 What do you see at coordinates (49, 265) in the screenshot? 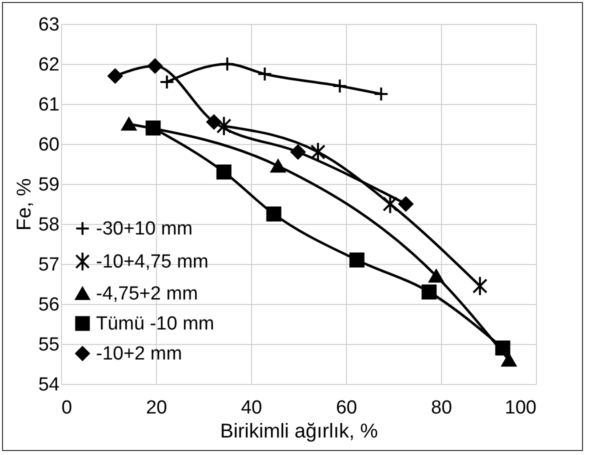
I see `y-tick-label: 57` at bounding box center [49, 265].